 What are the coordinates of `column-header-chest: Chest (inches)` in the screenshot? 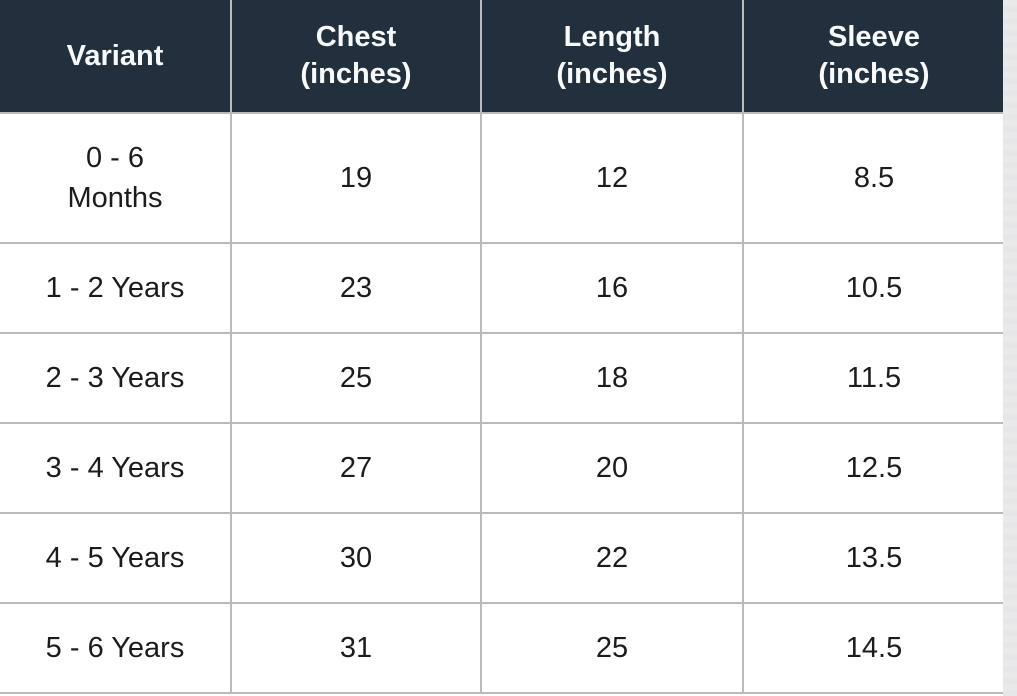 It's located at (356, 57).